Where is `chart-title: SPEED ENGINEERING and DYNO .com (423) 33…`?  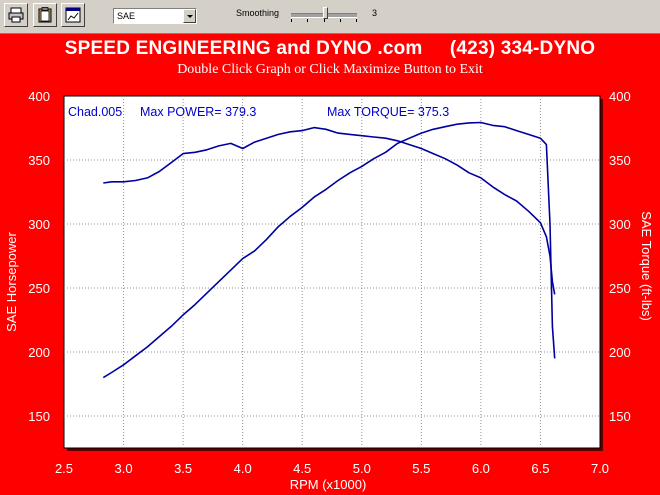
chart-title: SPEED ENGINEERING and DYNO .com (423) 33… is located at coordinates (330, 48).